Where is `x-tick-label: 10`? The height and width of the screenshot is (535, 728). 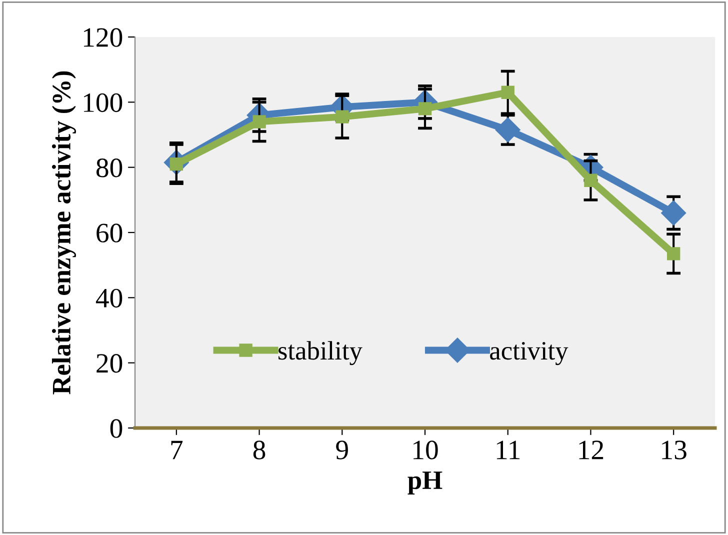
x-tick-label: 10 is located at coordinates (426, 450).